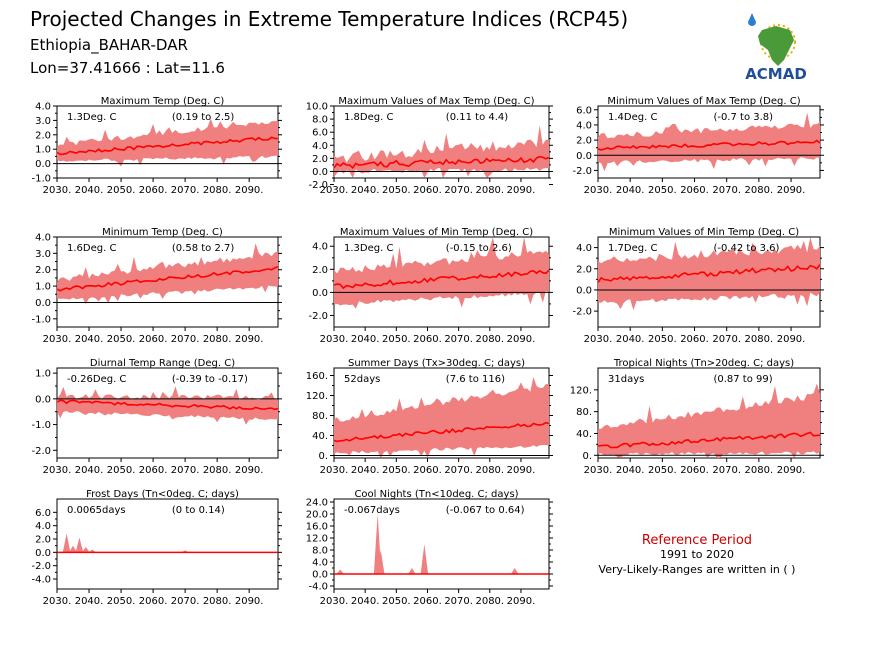 This screenshot has height=659, width=879. Describe the element at coordinates (43, 254) in the screenshot. I see `y-tick-label: 3.0` at that location.